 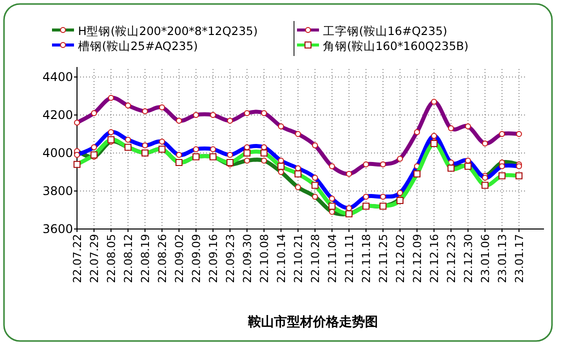 What do you see at coordinates (168, 31) in the screenshot?
I see `legend-label: H型钢(鞍山200*200*8*12Q235)` at bounding box center [168, 31].